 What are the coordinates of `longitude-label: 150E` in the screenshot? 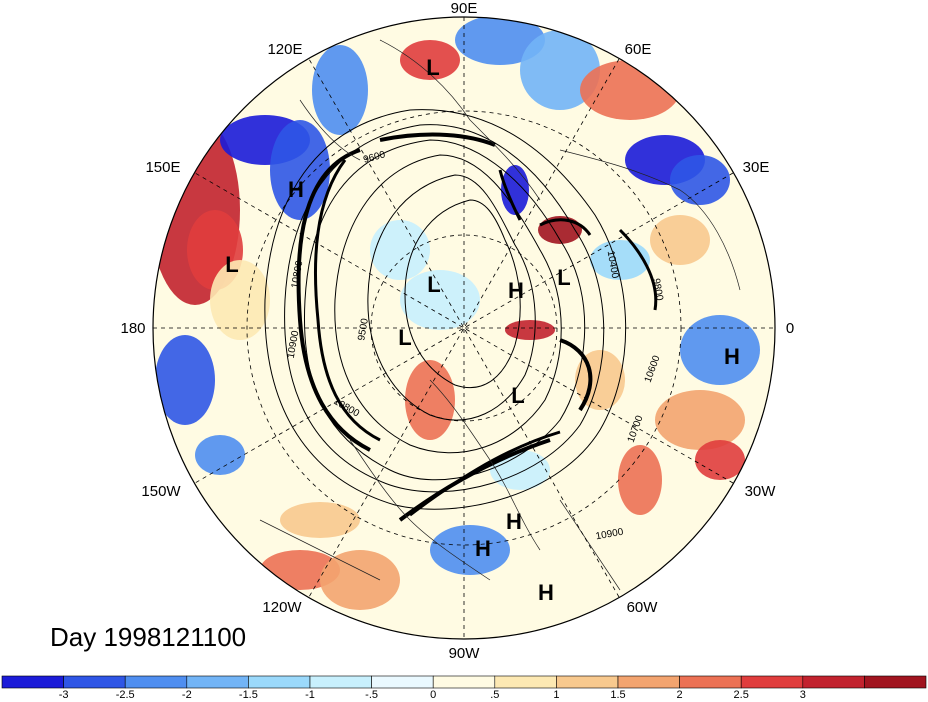 It's located at (162, 167).